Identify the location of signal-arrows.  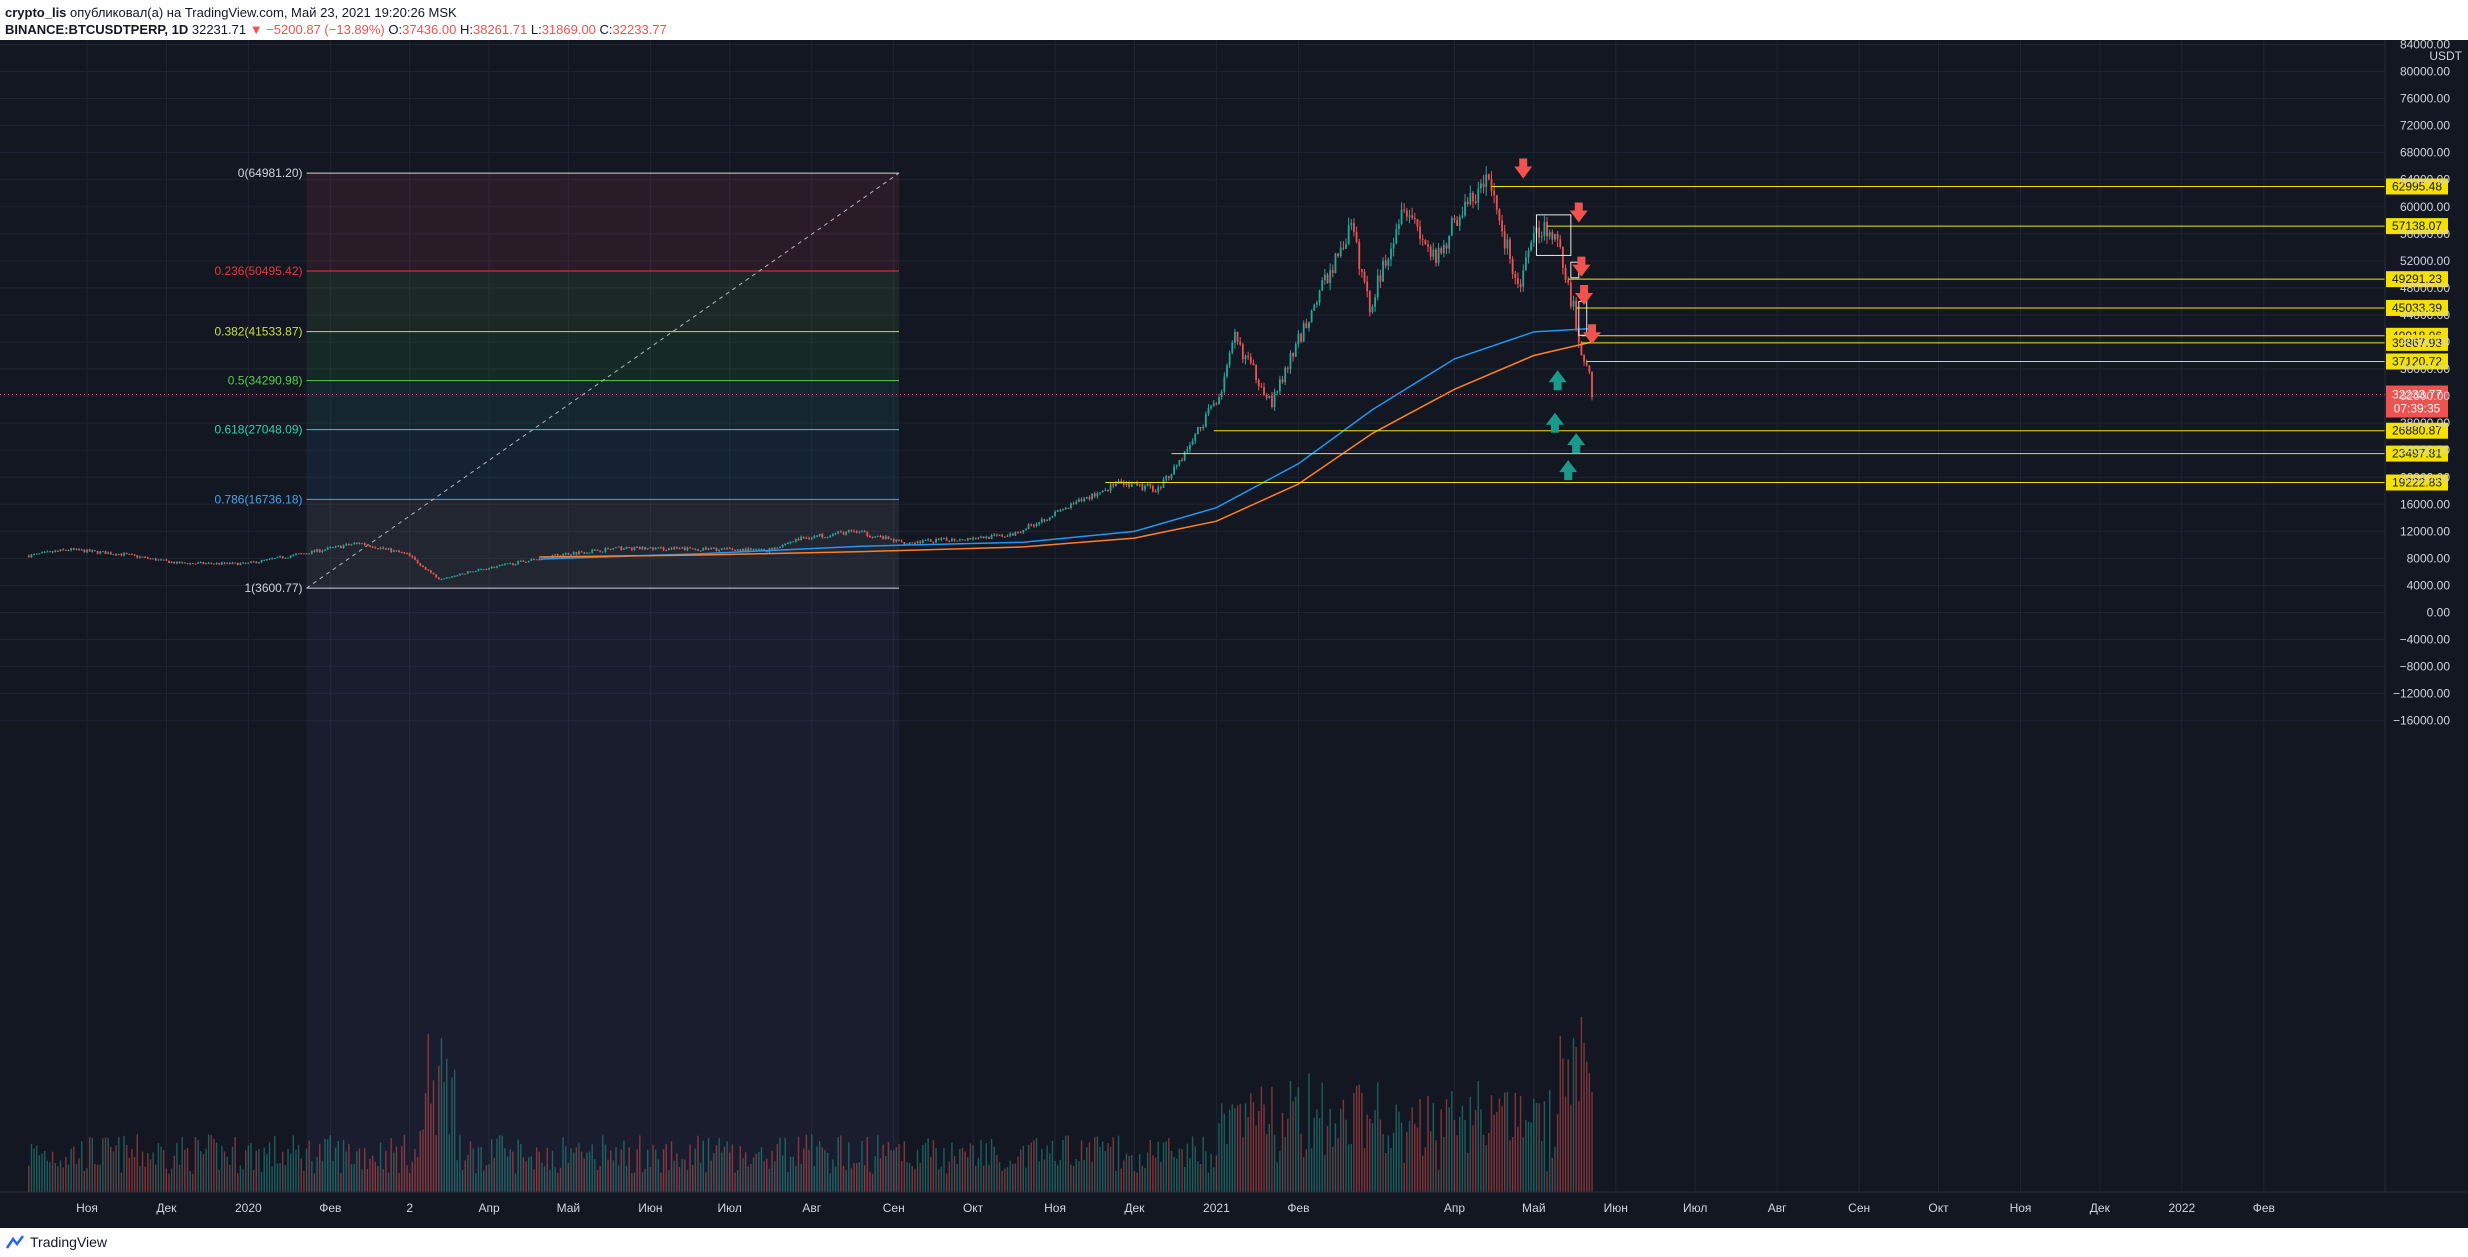
(1557, 319).